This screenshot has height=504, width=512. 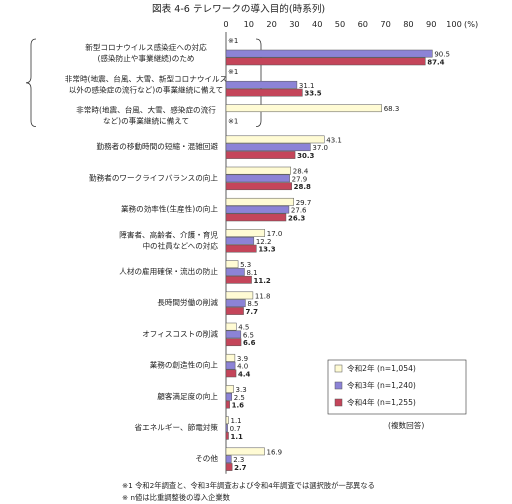 I want to click on data-label: 27.6, so click(x=299, y=211).